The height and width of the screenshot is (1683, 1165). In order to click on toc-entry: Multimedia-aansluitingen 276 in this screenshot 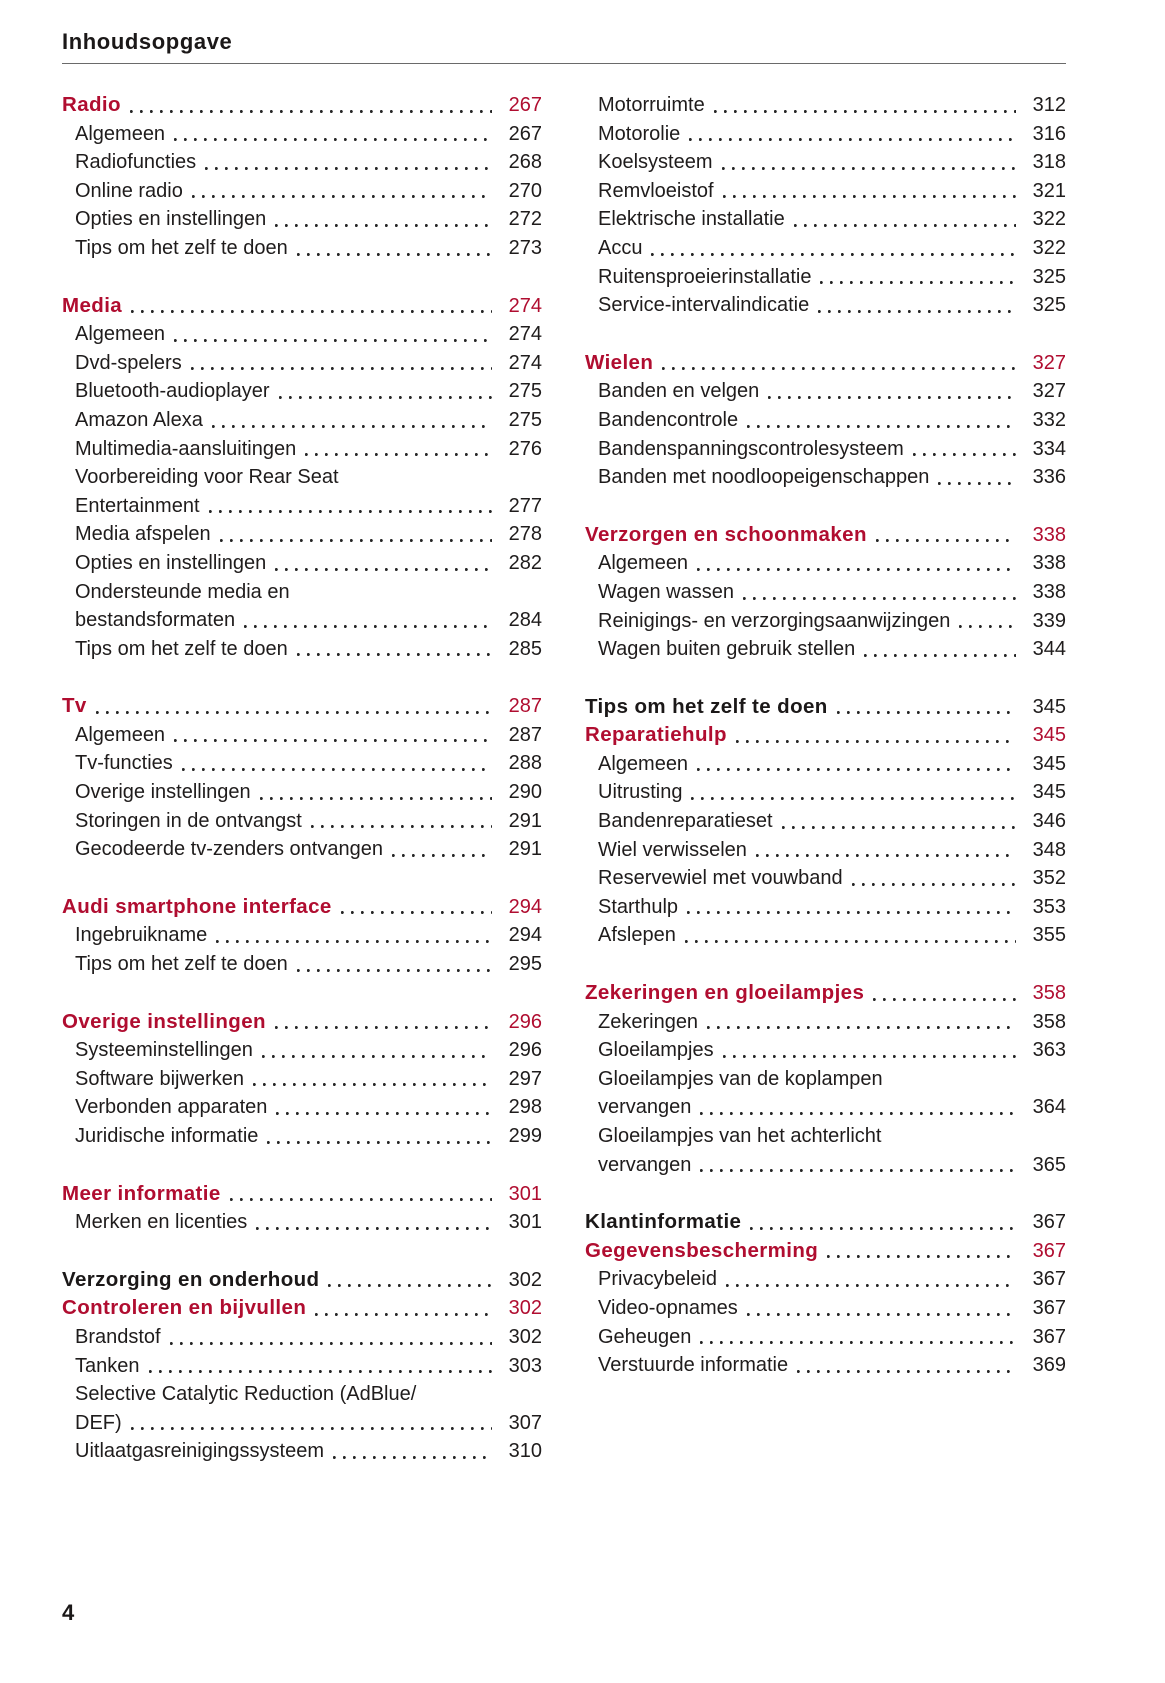, I will do `click(302, 449)`.